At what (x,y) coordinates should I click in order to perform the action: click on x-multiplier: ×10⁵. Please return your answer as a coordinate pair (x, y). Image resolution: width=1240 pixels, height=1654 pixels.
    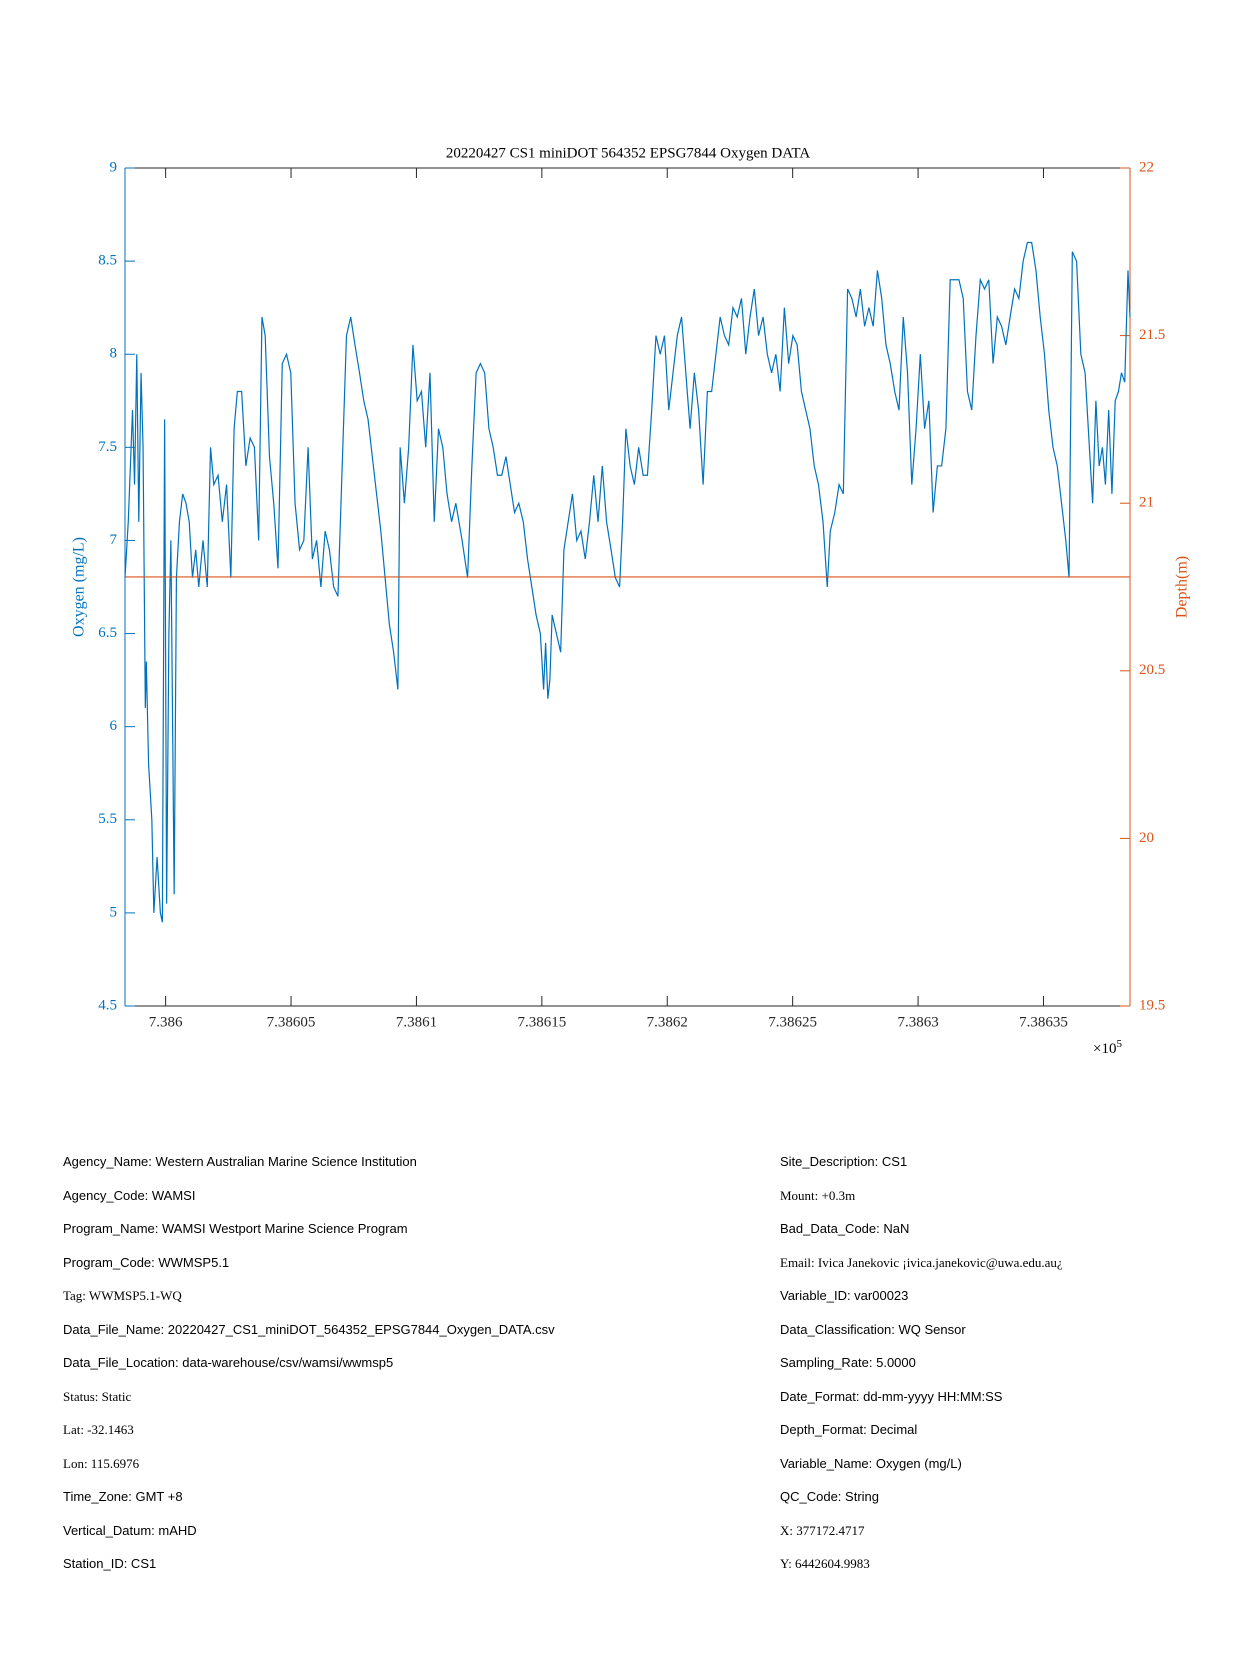
    Looking at the image, I should click on (1107, 1048).